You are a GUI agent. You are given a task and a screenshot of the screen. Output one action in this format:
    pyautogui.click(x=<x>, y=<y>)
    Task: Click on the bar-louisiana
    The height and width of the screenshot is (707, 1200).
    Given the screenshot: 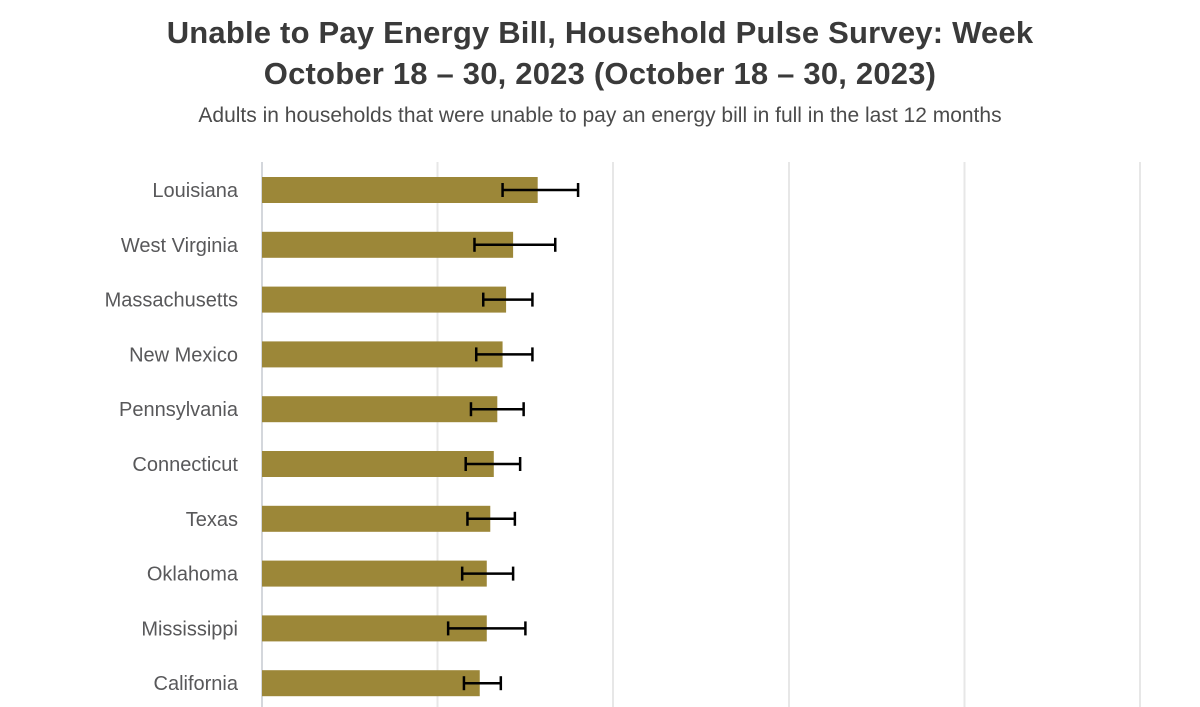 What is the action you would take?
    pyautogui.click(x=400, y=190)
    